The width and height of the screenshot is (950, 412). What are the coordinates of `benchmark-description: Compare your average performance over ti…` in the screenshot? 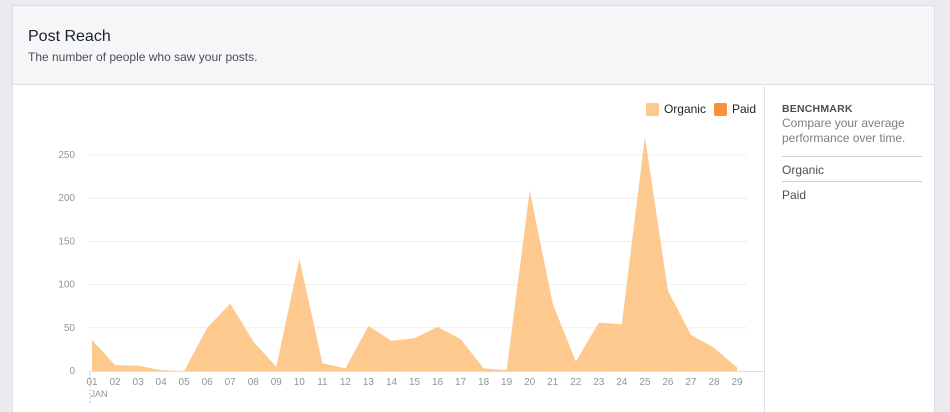 It's located at (844, 130).